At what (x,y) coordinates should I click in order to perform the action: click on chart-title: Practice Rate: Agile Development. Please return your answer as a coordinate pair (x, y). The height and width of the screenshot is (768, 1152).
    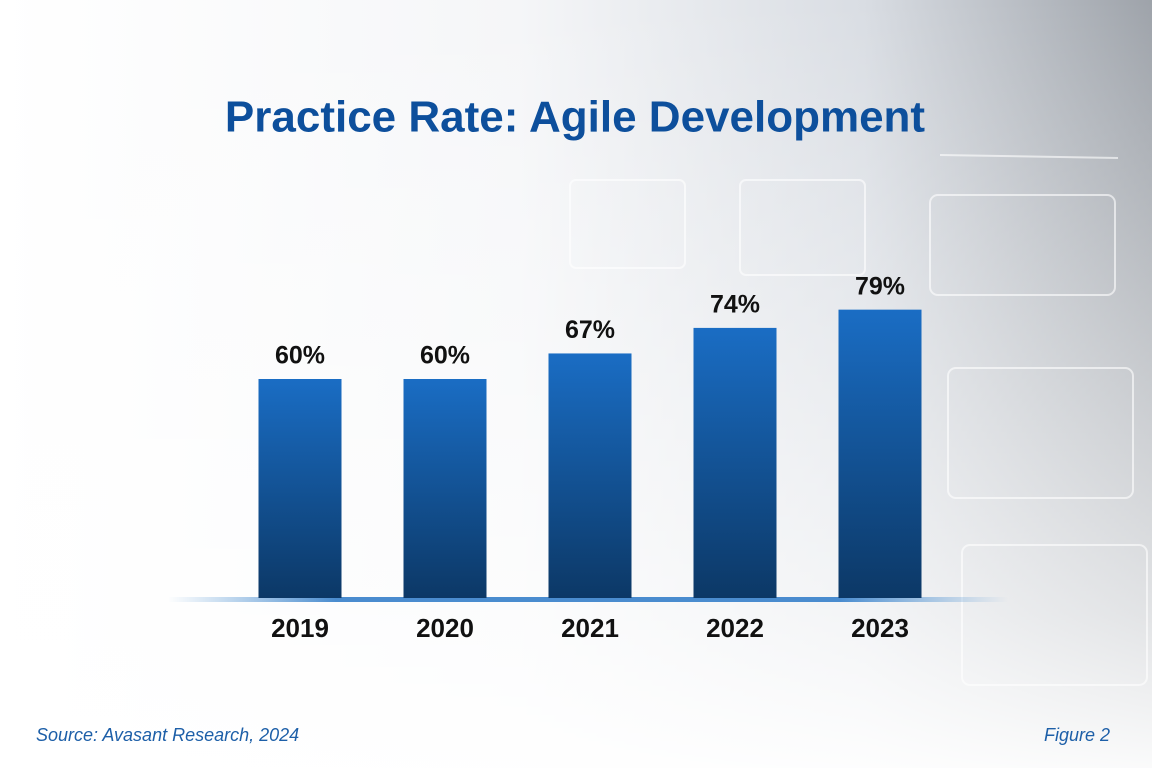
    Looking at the image, I should click on (575, 117).